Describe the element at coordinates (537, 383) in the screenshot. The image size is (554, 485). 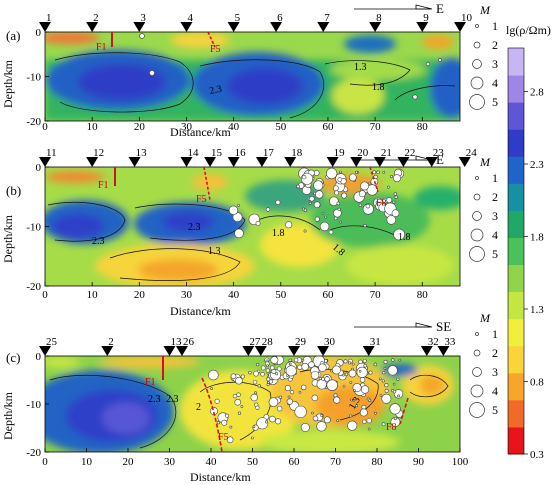
I see `colorbar-tick-label: 0.8` at that location.